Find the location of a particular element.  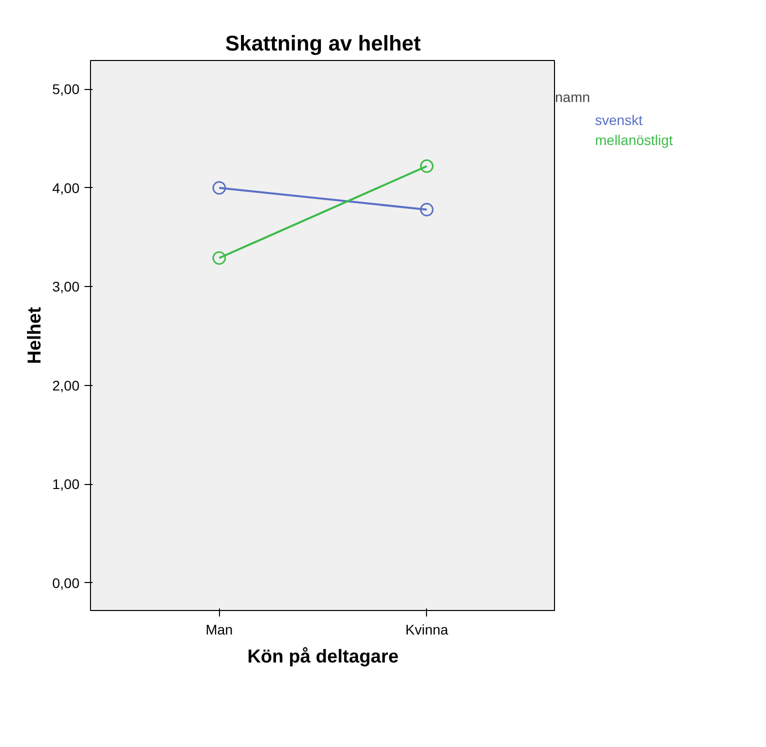

legend-title: namn is located at coordinates (573, 97).